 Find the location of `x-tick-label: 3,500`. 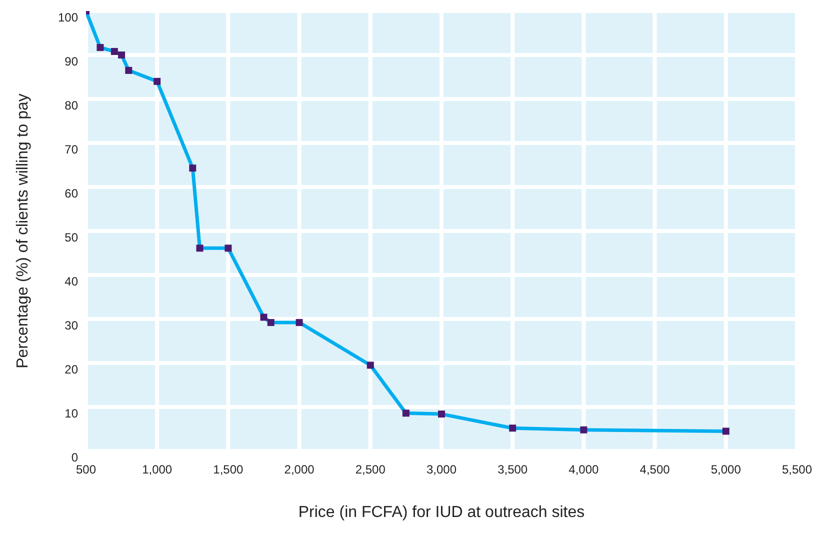

x-tick-label: 3,500 is located at coordinates (513, 469).